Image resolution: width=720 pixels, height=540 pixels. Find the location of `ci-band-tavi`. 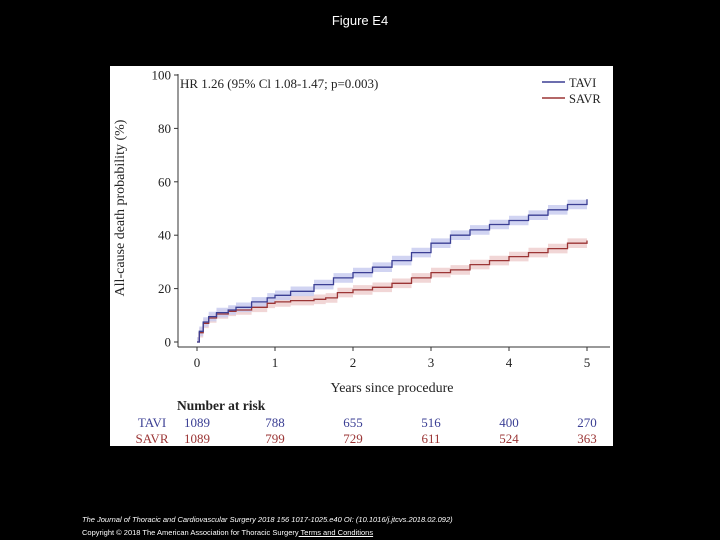

ci-band-tavi is located at coordinates (392, 268).